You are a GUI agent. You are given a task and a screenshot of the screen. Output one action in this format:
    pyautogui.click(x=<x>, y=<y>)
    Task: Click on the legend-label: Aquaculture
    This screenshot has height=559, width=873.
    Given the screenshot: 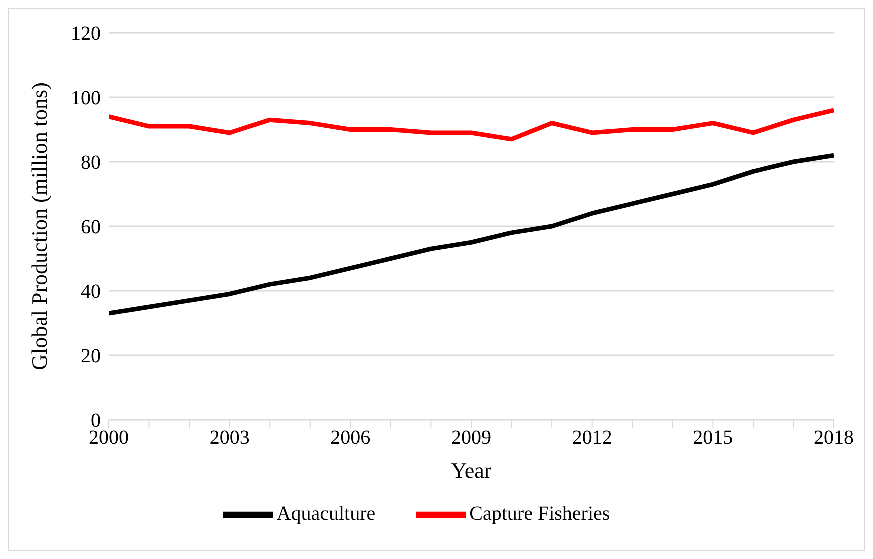 What is the action you would take?
    pyautogui.click(x=326, y=513)
    